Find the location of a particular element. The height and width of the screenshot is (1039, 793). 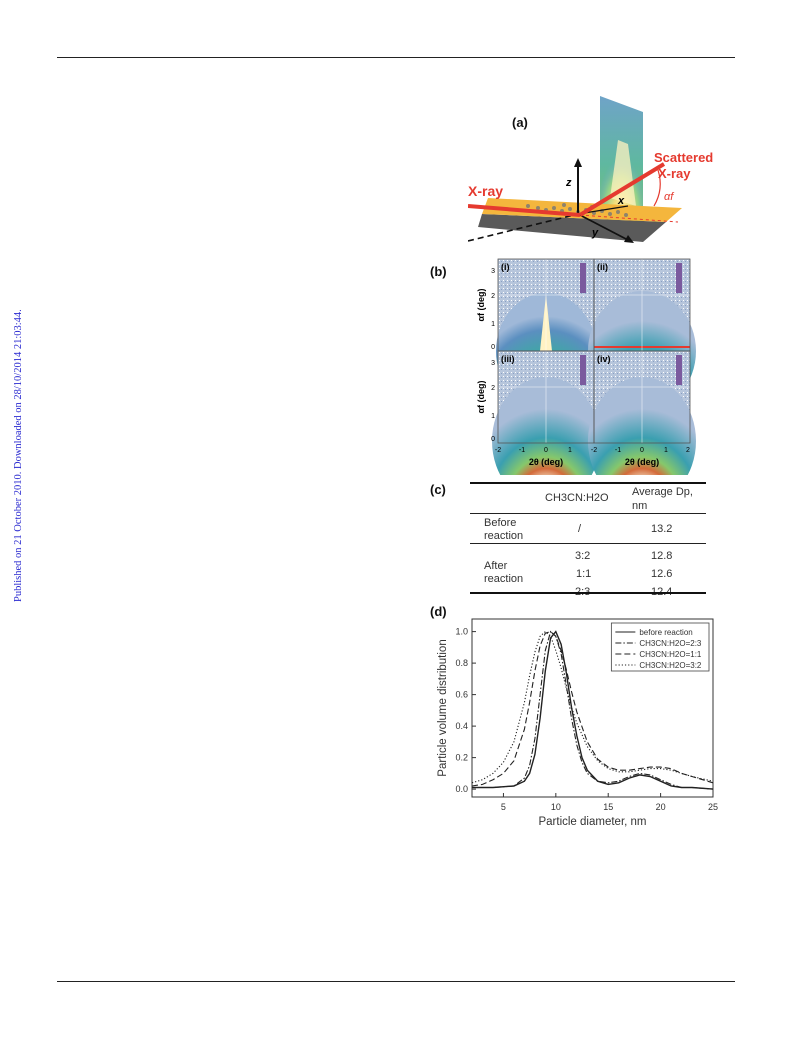

panel-b-label: (b) is located at coordinates (438, 271).